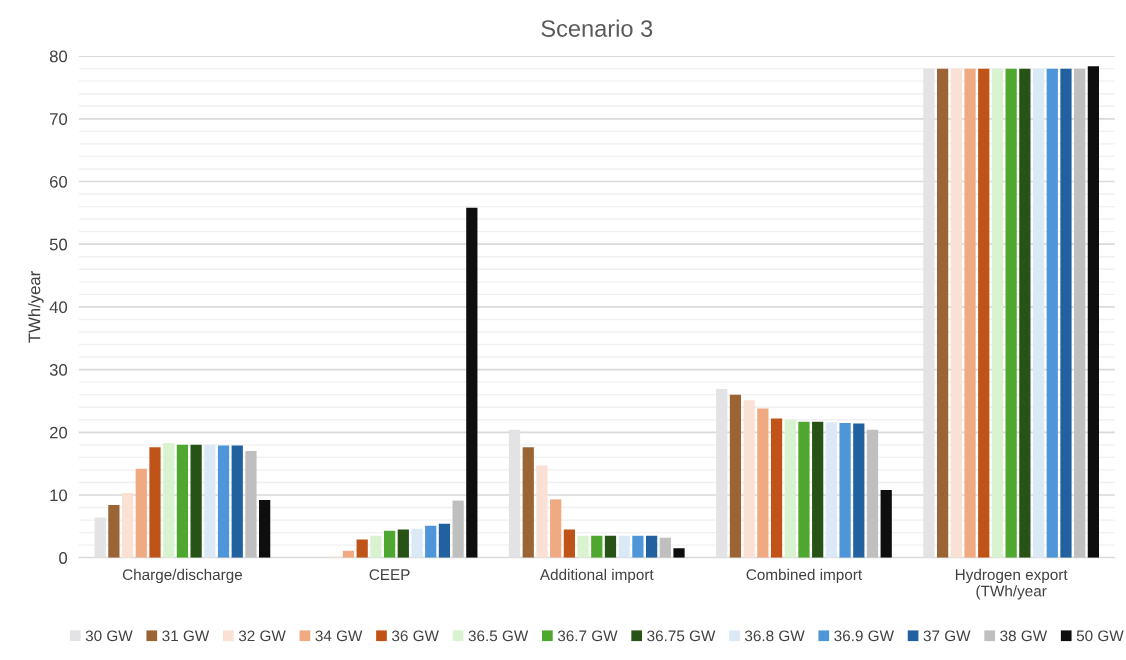 The width and height of the screenshot is (1126, 660). Describe the element at coordinates (58, 56) in the screenshot. I see `y-tick-label: 80` at that location.